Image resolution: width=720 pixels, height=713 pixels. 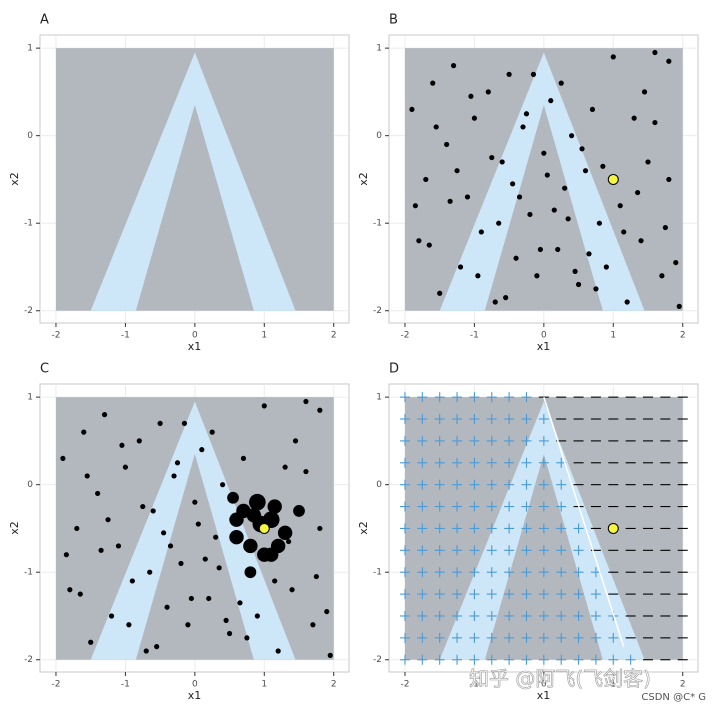 I want to click on panel-title: A, so click(x=44, y=20).